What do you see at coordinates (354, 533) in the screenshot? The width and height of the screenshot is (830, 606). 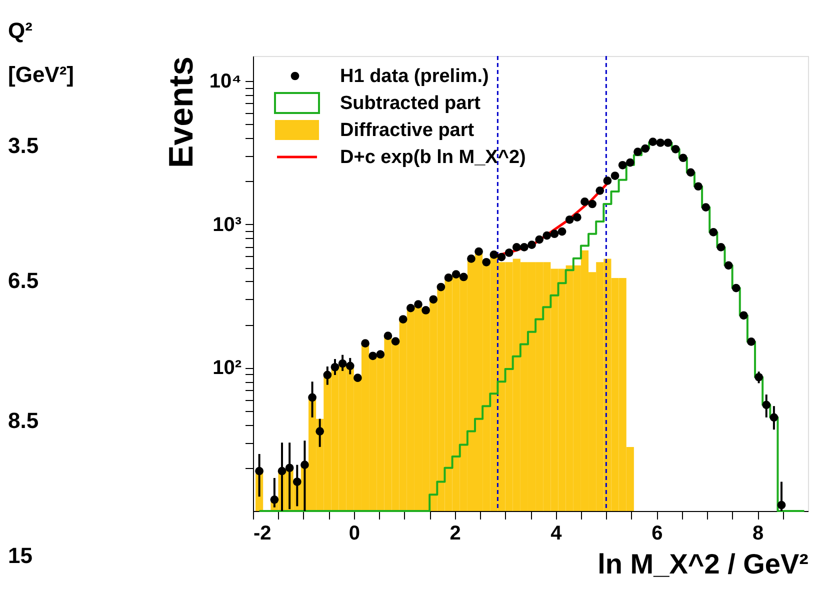 I see `x-tick-label: 0` at bounding box center [354, 533].